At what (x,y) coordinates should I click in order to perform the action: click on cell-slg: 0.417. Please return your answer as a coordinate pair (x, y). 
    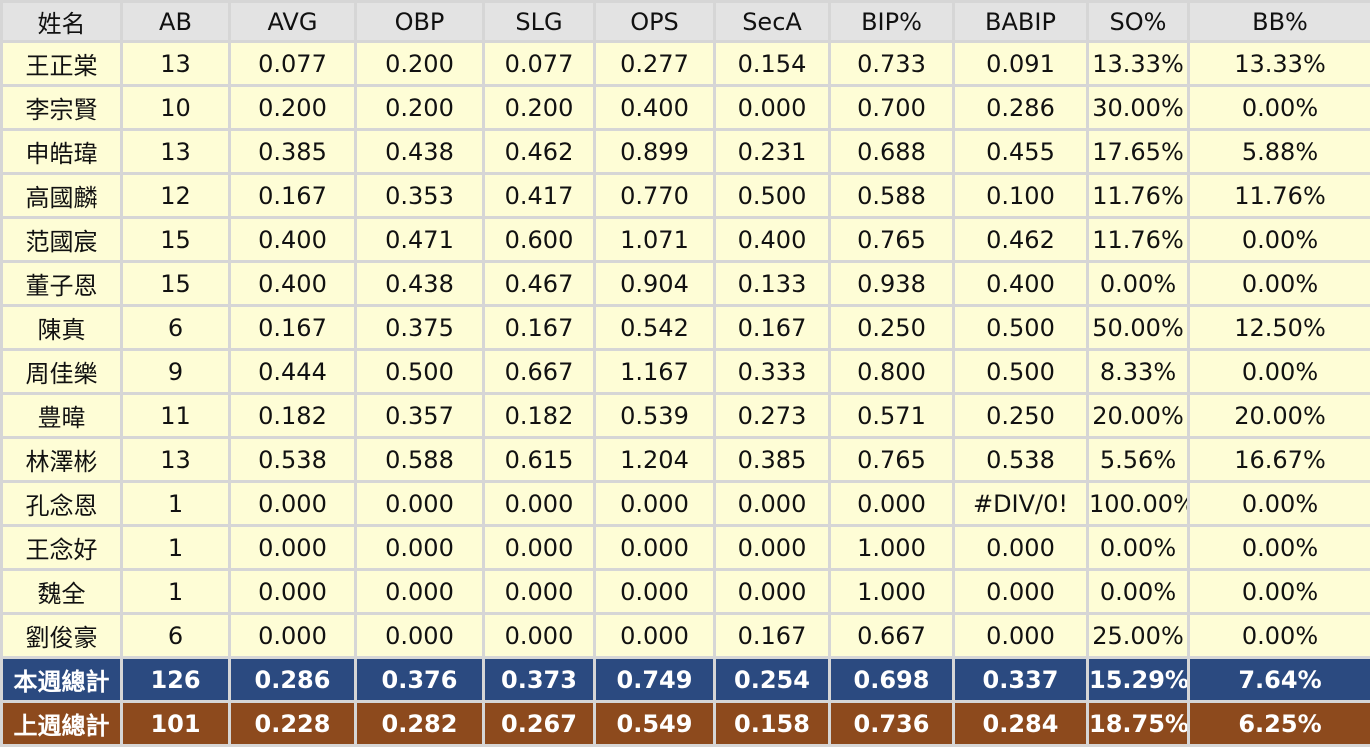
    Looking at the image, I should click on (539, 196).